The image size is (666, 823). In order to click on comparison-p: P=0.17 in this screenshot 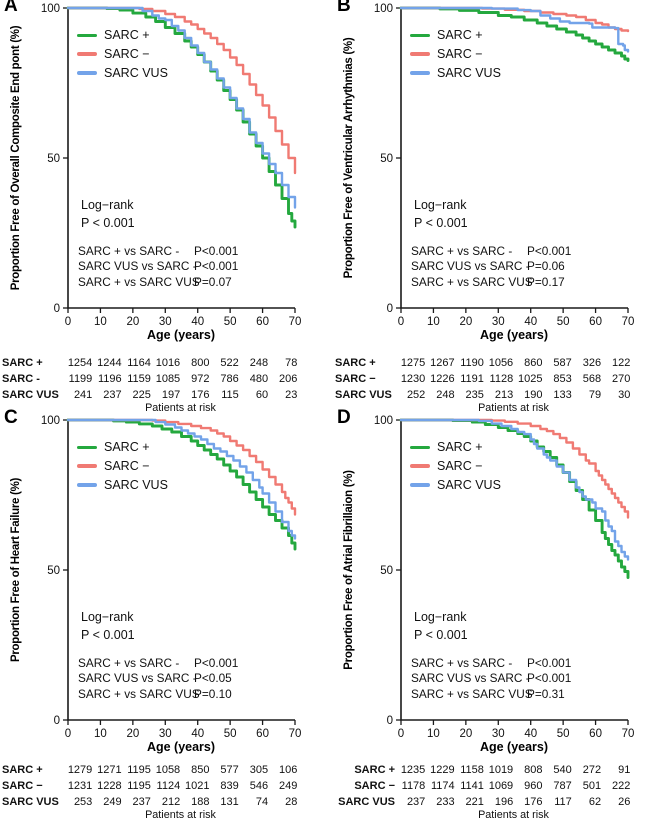, I will do `click(546, 281)`.